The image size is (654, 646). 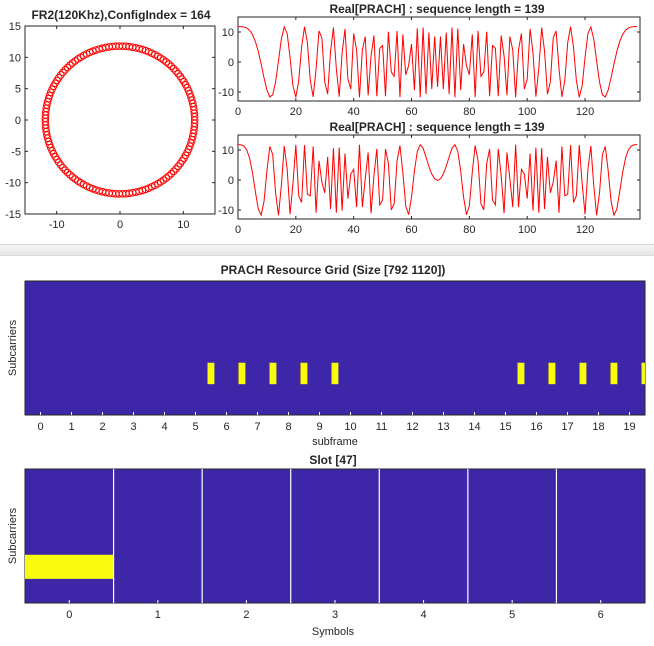 What do you see at coordinates (335, 442) in the screenshot?
I see `resource-grid-xlabel: subframe` at bounding box center [335, 442].